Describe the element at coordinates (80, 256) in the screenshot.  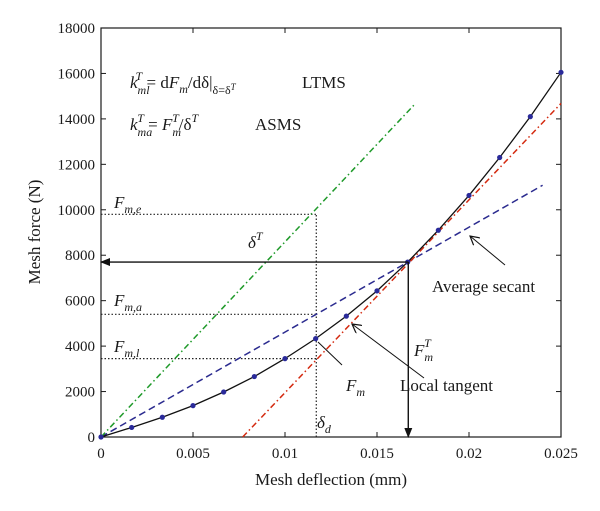
I see `y-tick-label: 8000` at that location.